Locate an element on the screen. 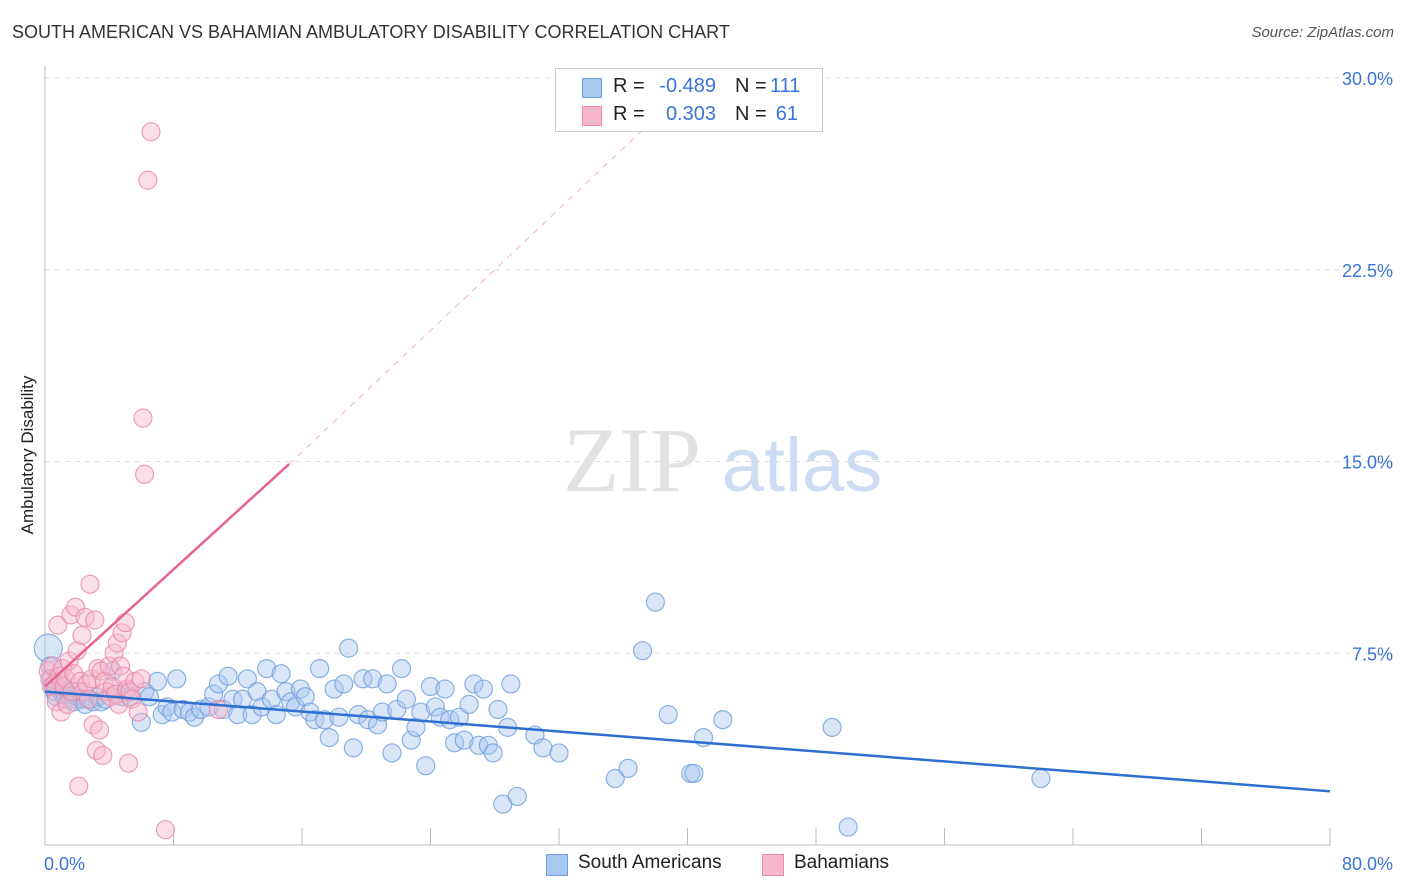 The height and width of the screenshot is (892, 1406). y-tick-label: 7.5% is located at coordinates (1372, 654).